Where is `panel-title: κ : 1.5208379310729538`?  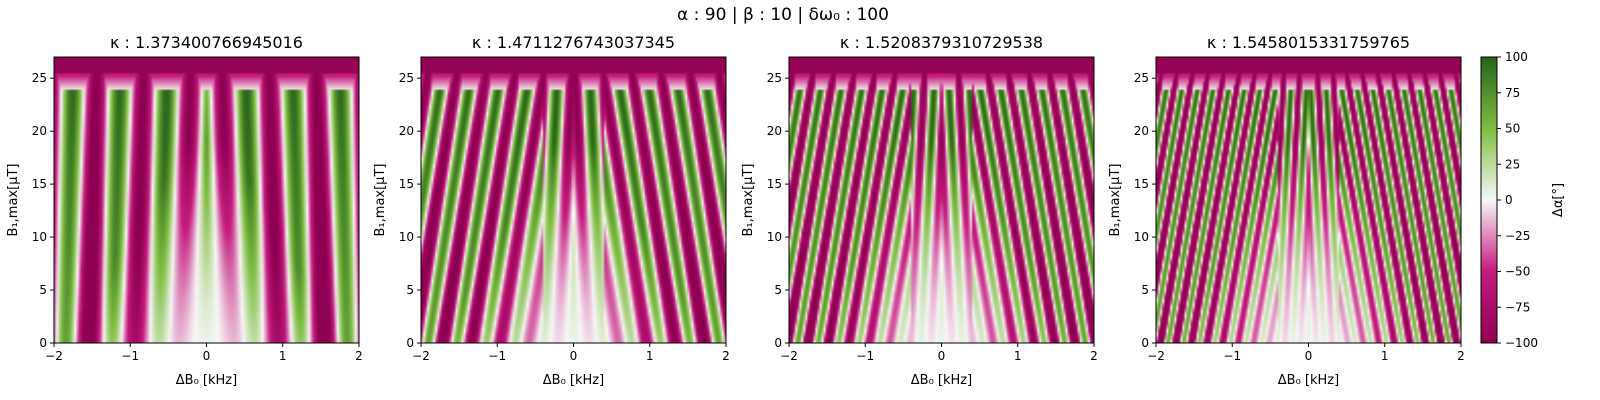
panel-title: κ : 1.5208379310729538 is located at coordinates (941, 42).